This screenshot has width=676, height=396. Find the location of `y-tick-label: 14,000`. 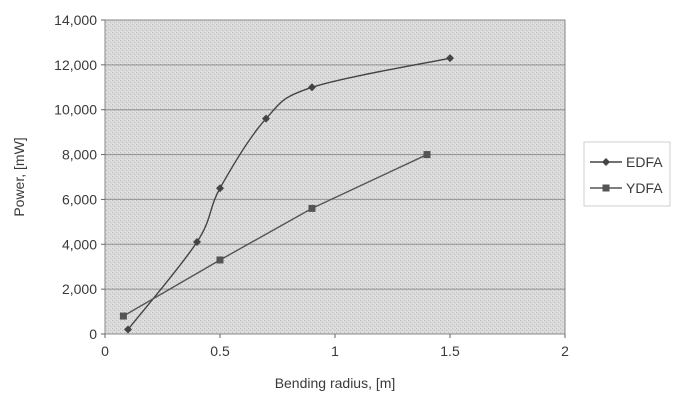

y-tick-label: 14,000 is located at coordinates (75, 20).